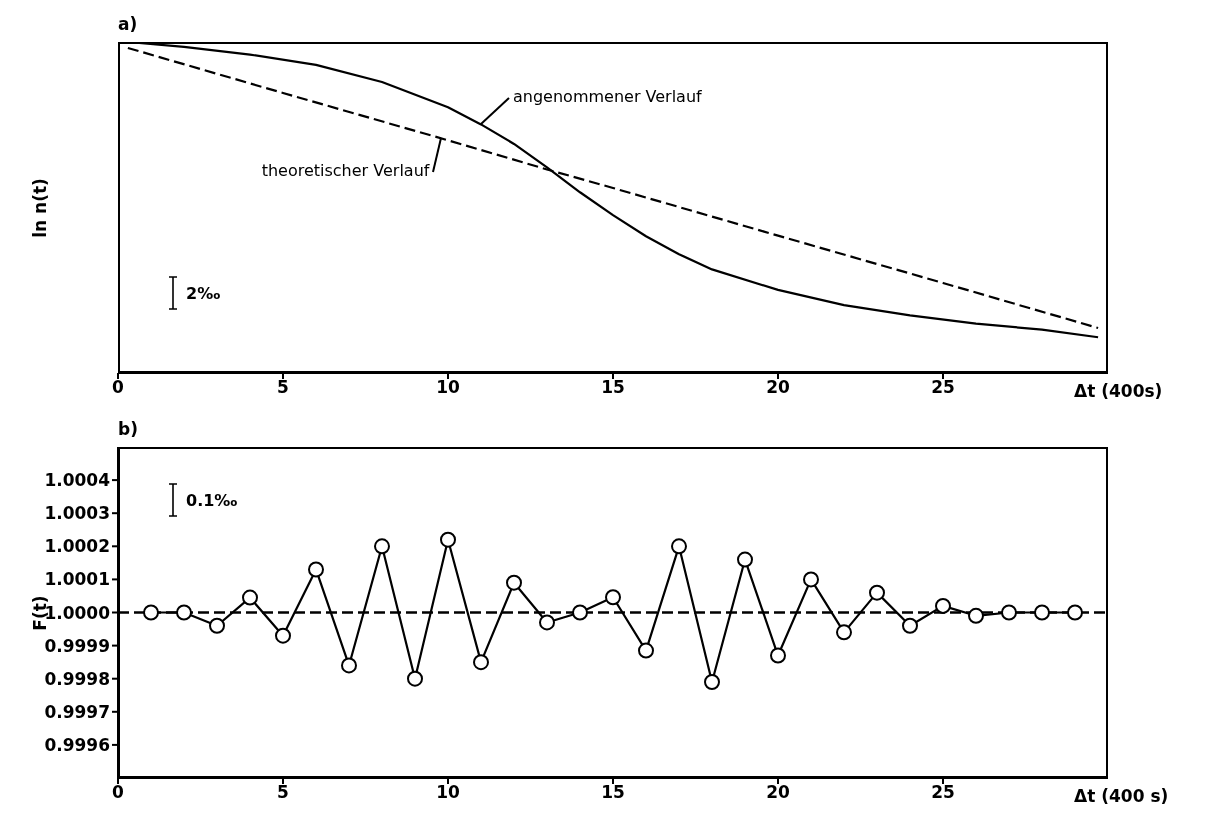 The image size is (1206, 834). I want to click on y-tick-label: 0.9999, so click(77, 645).